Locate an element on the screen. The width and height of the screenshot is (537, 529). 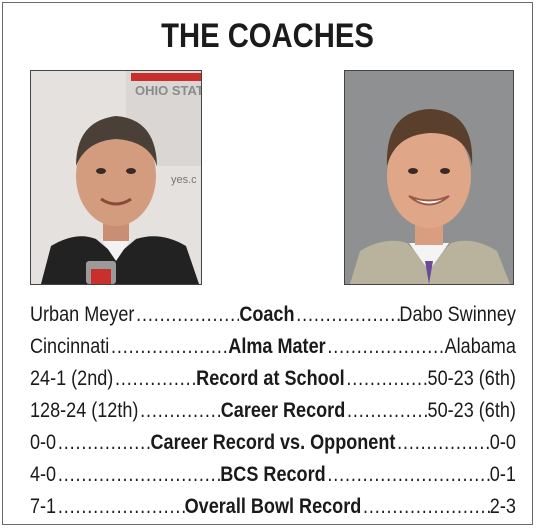
table-row: 0-0 Career Record vs. Opponent 0-0 is located at coordinates (273, 443).